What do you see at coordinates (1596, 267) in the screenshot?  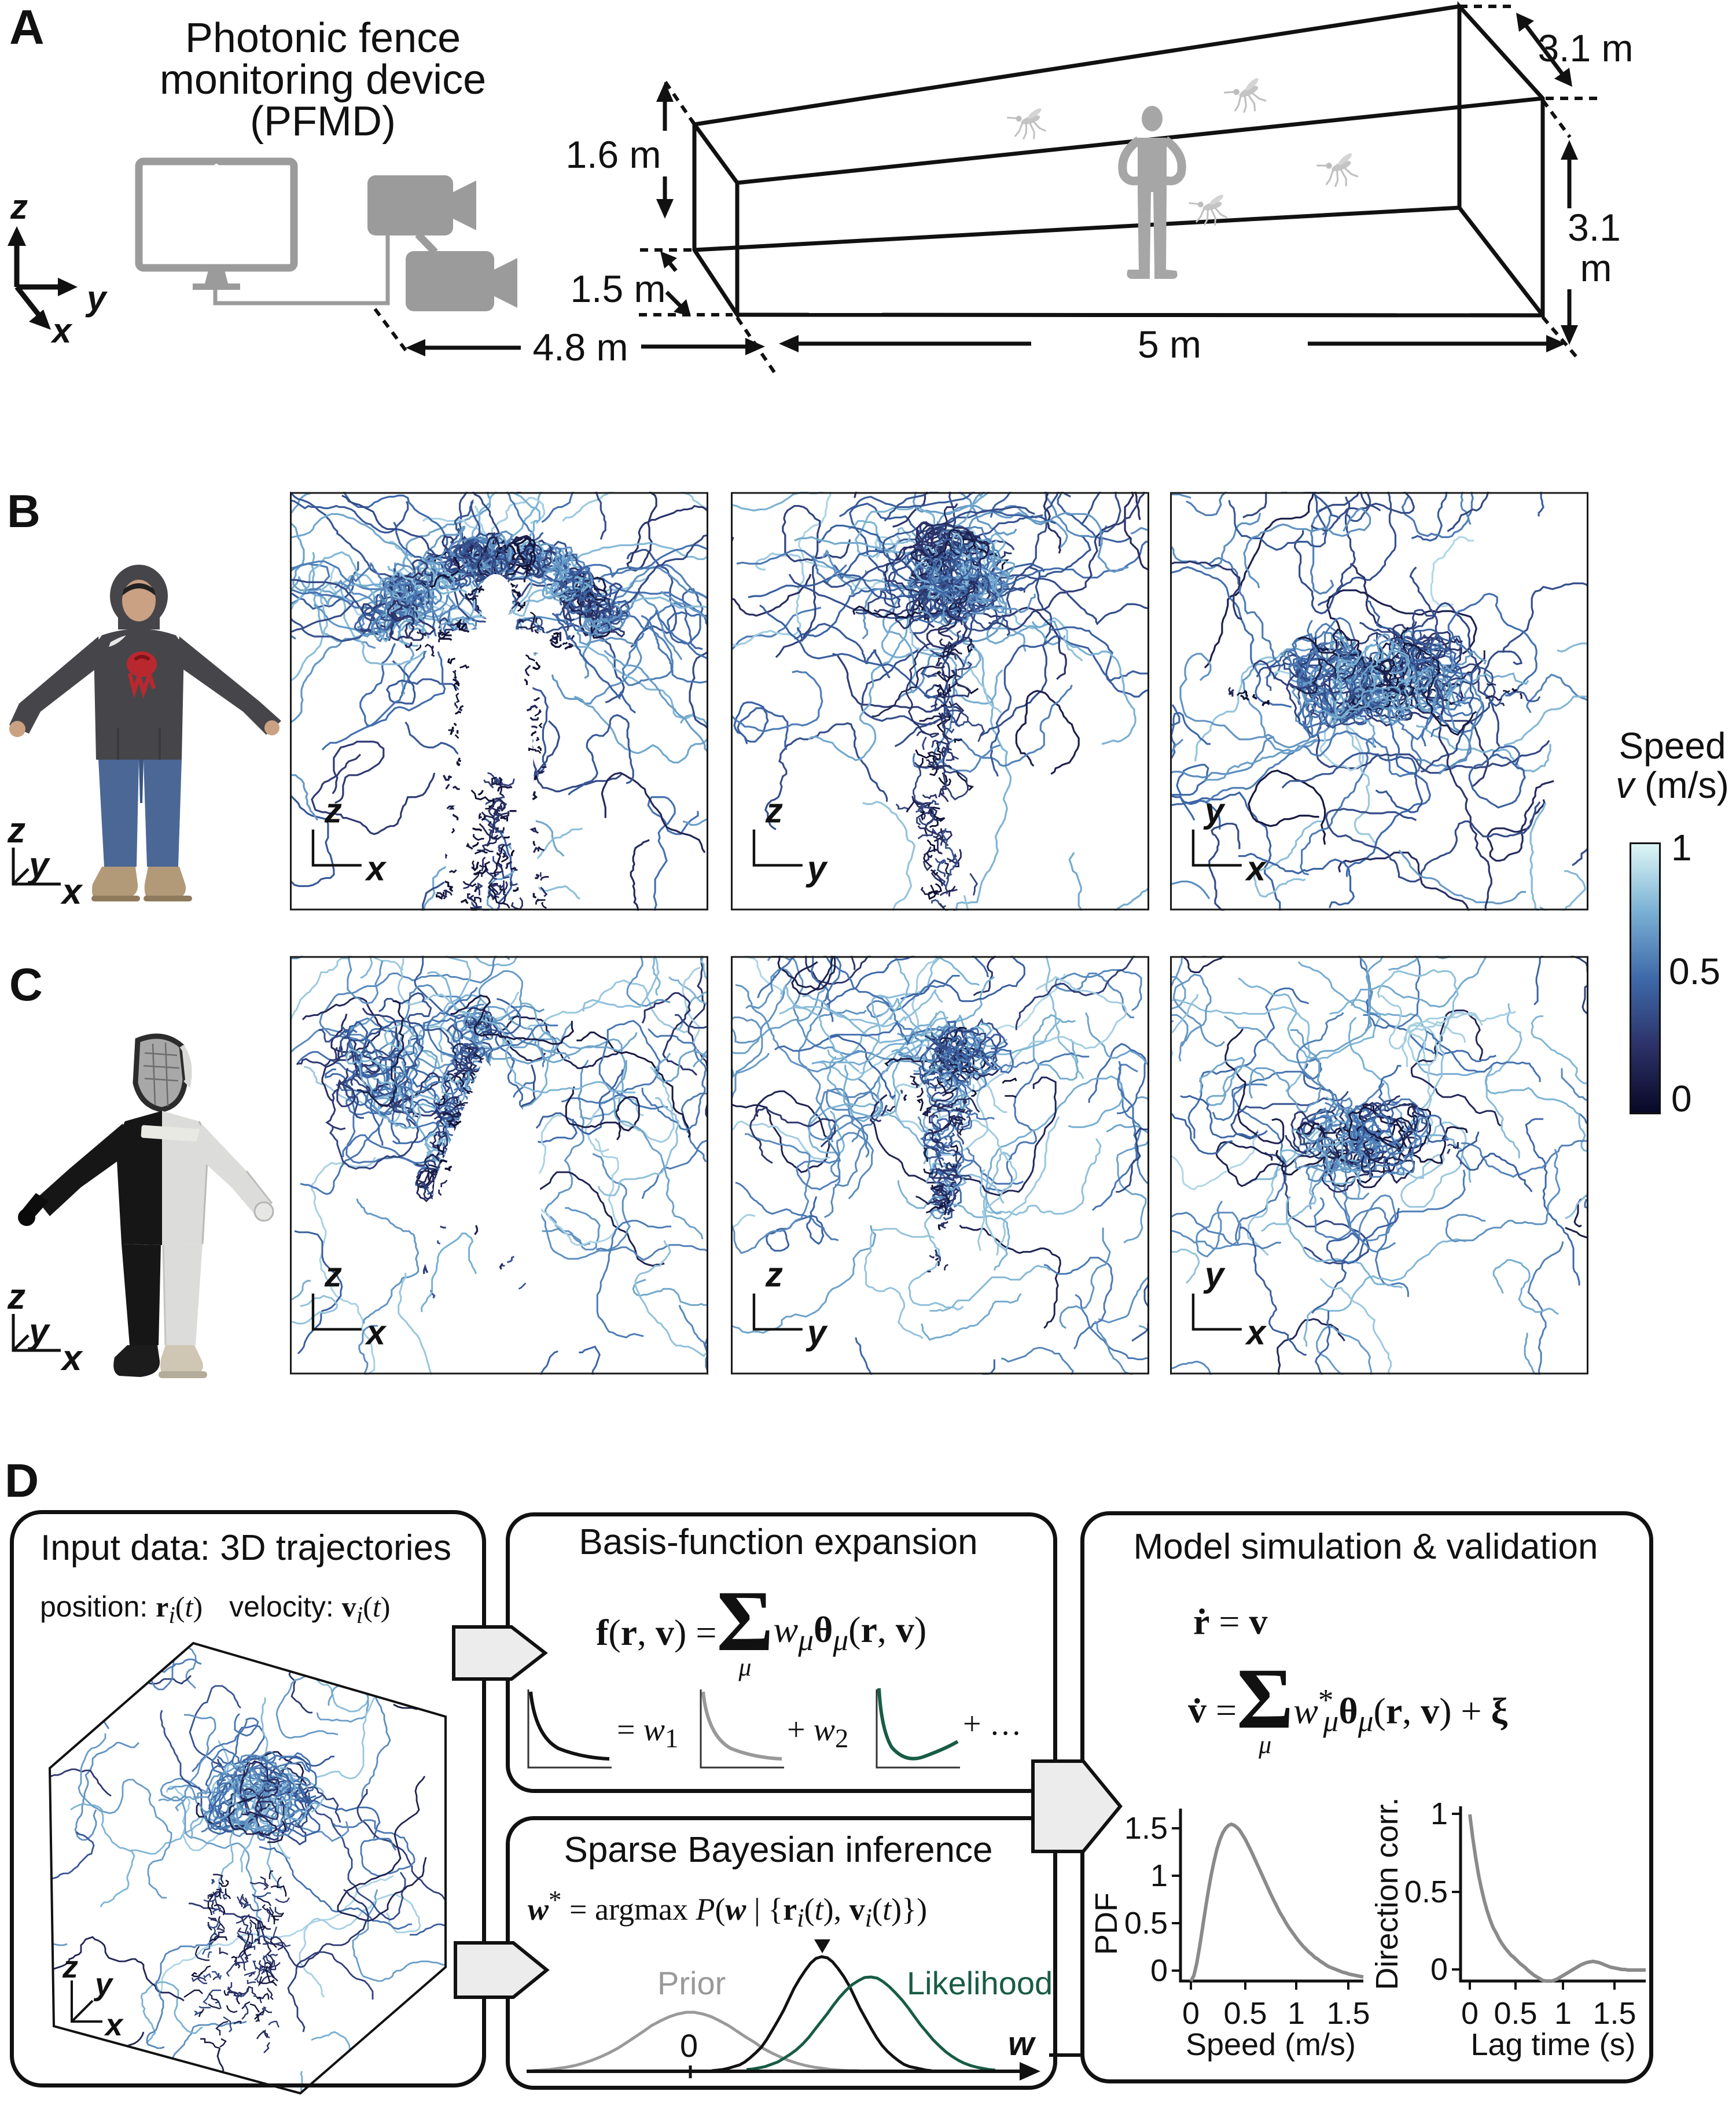 I see `svg-text: m` at bounding box center [1596, 267].